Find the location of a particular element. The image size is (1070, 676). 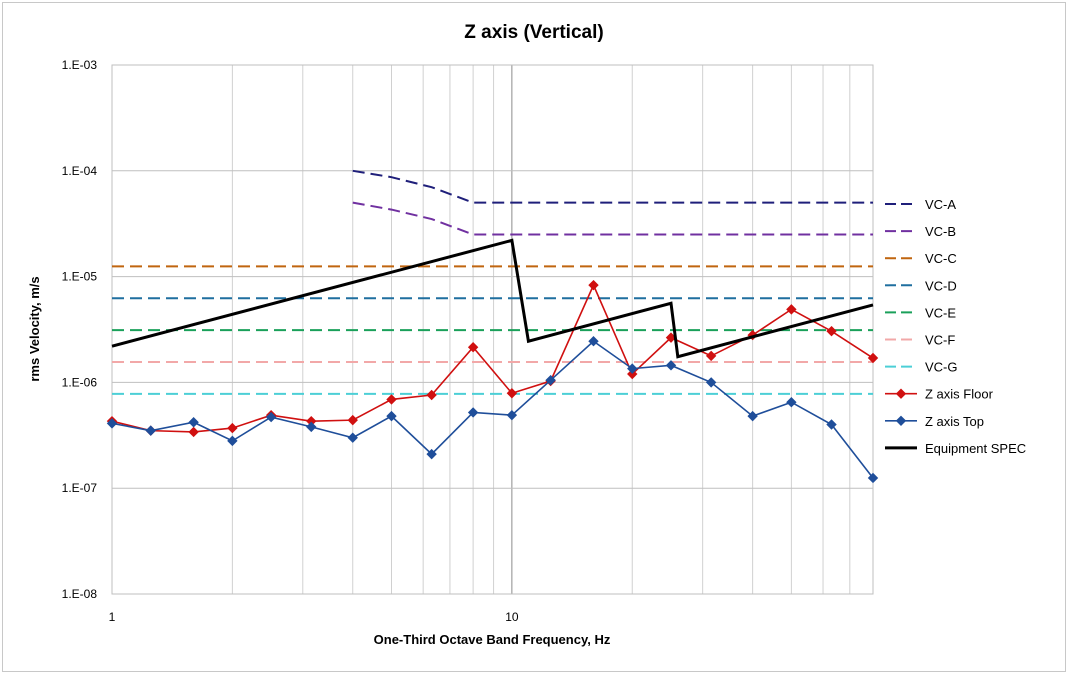

legend-label: Z axis Floor is located at coordinates (959, 394).